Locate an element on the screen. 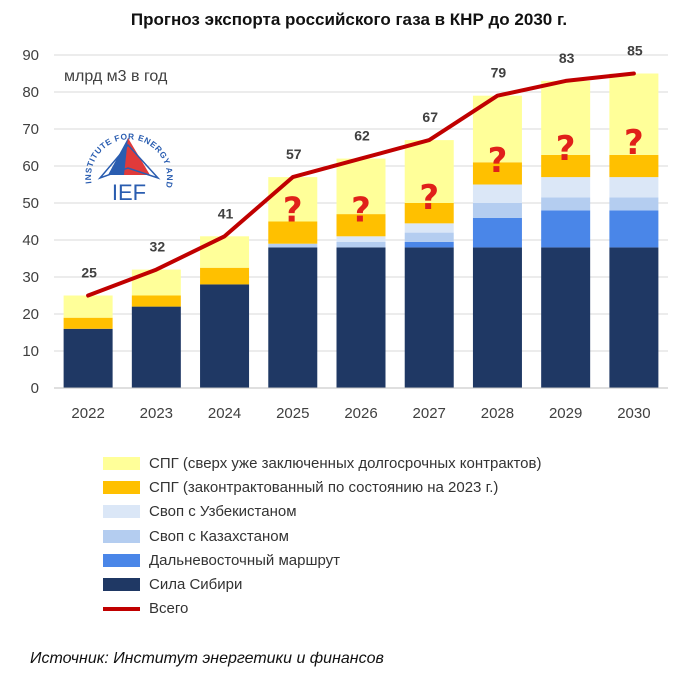 Image resolution: width=698 pixels, height=679 pixels. x-tick-label: 2026 is located at coordinates (360, 413).